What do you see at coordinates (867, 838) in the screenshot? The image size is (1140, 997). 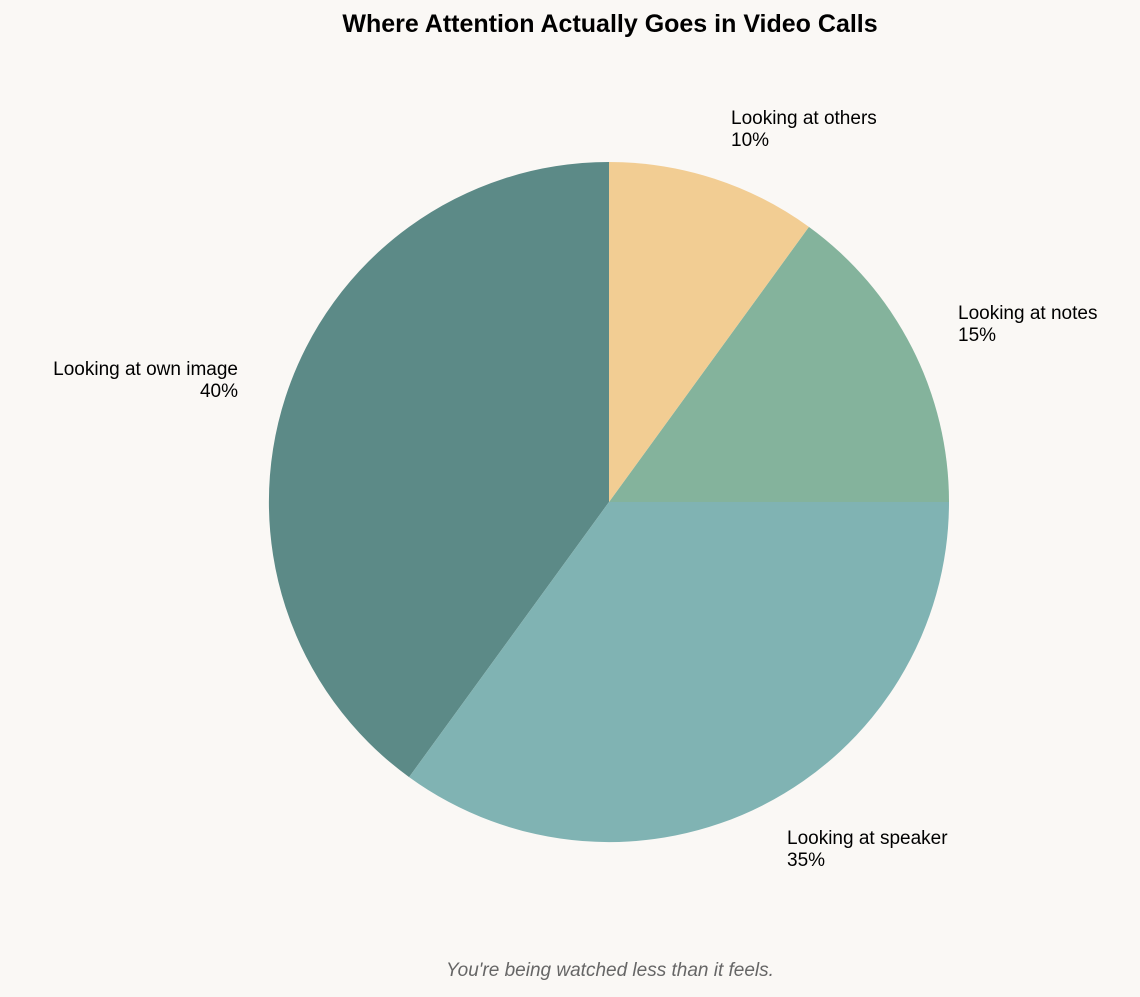 I see `label-speaker-name: Looking at speaker` at bounding box center [867, 838].